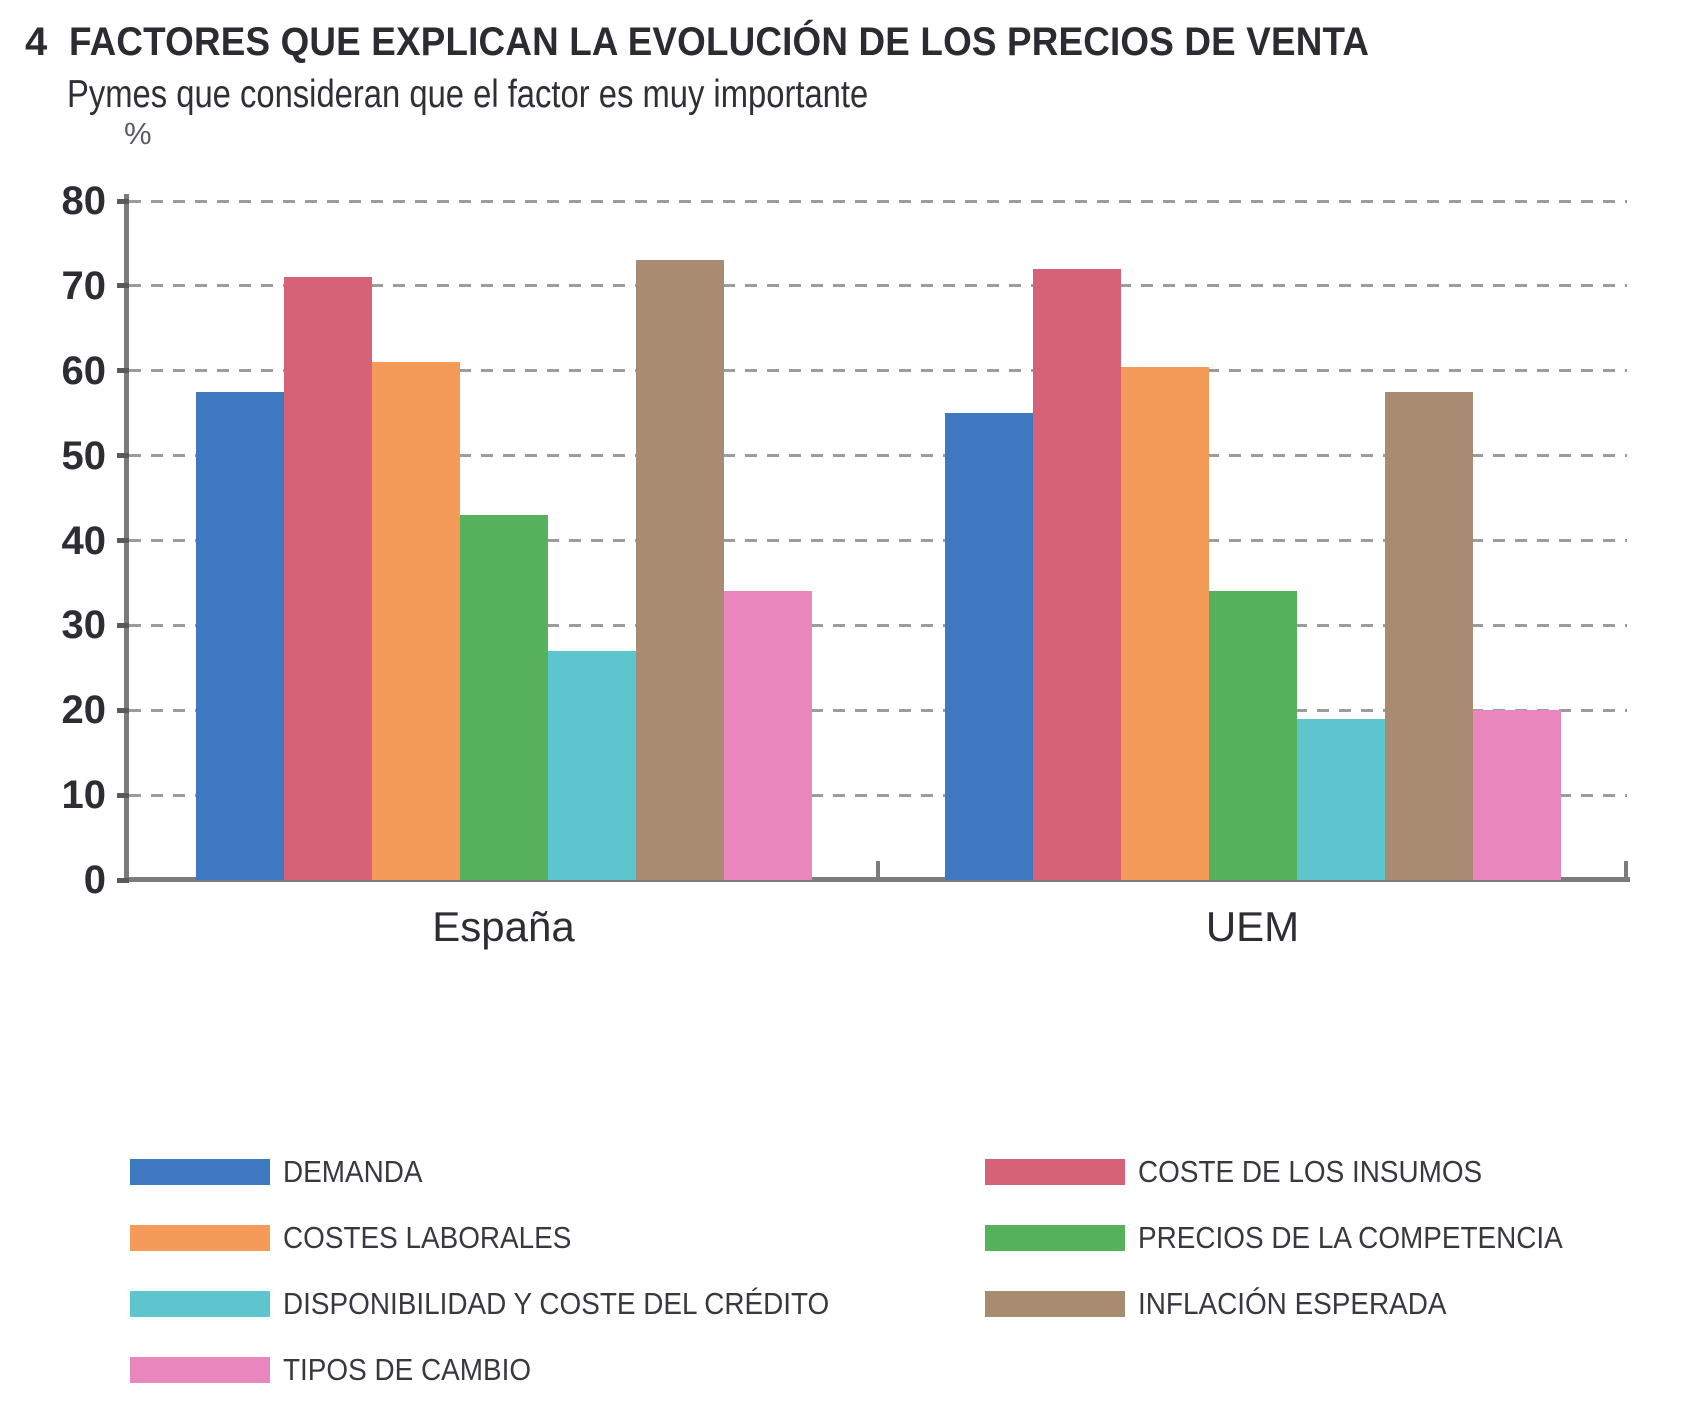  I want to click on y-axis-unit-label: %, so click(138, 133).